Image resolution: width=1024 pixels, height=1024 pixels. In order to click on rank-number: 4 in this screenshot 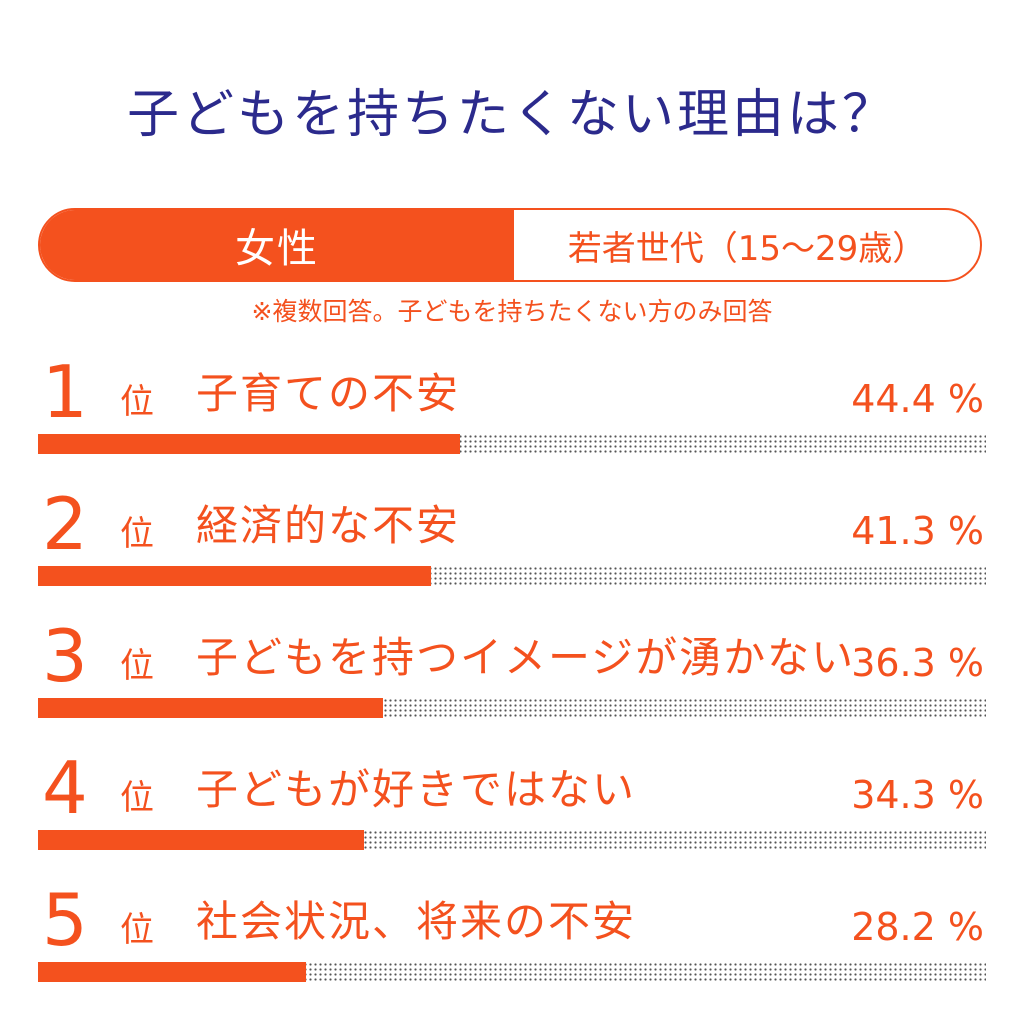, I will do `click(65, 788)`.